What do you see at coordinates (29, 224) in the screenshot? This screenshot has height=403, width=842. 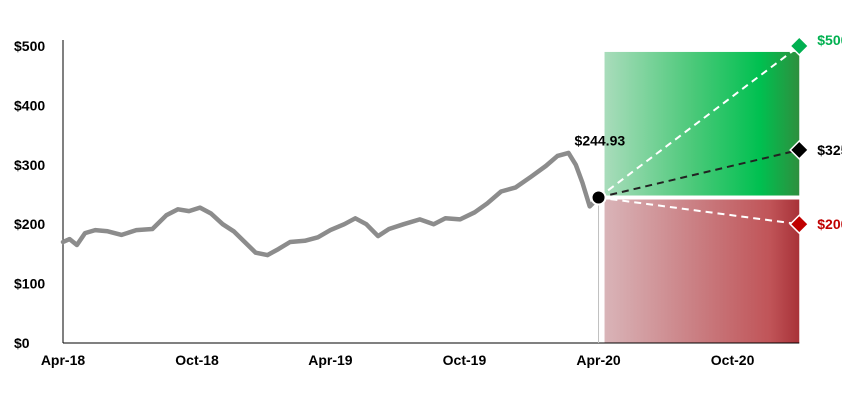 I see `y-tick-label: $200` at bounding box center [29, 224].